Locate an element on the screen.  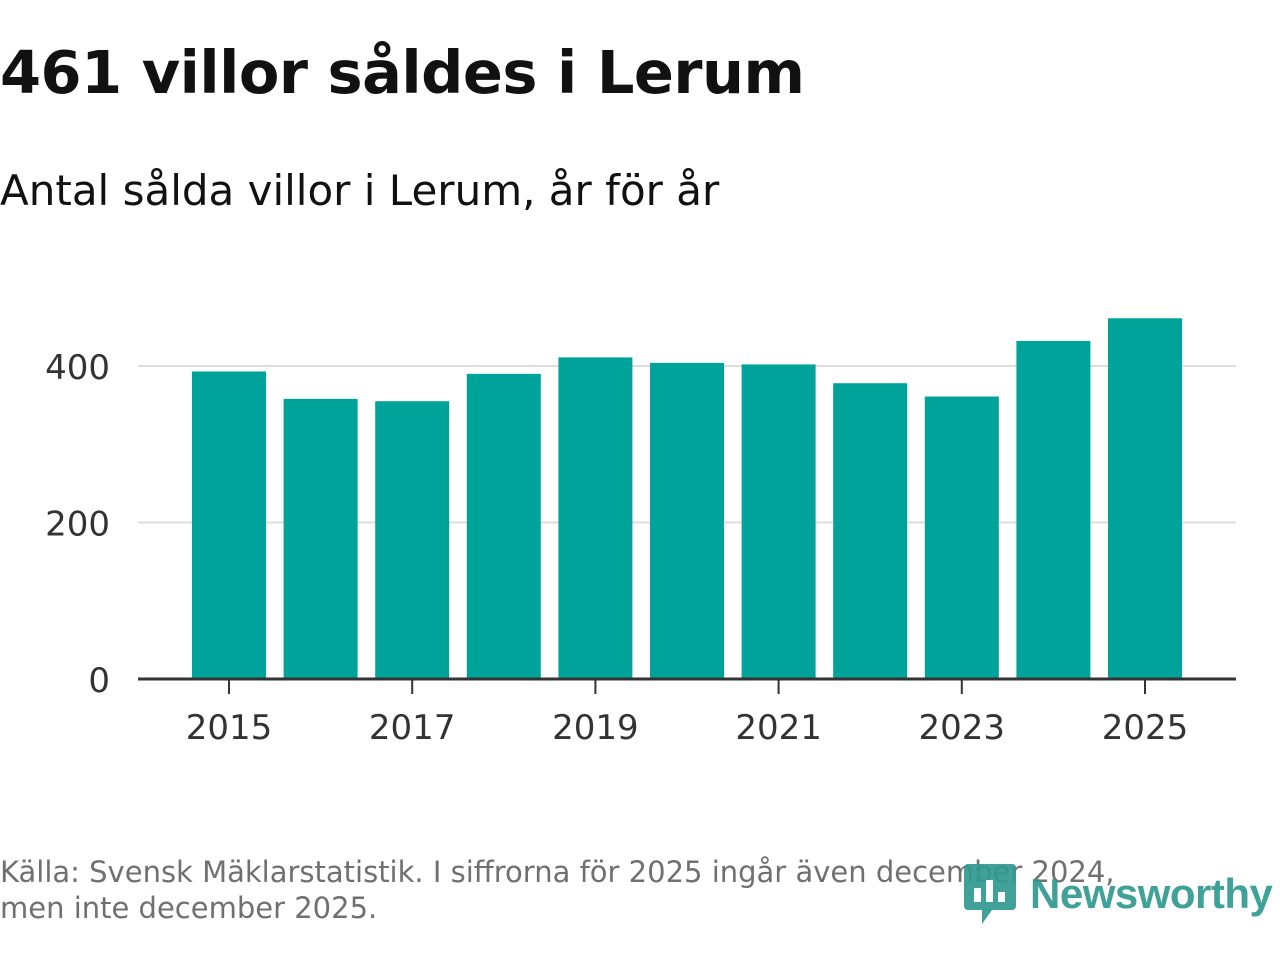
bar-2018 is located at coordinates (503, 526).